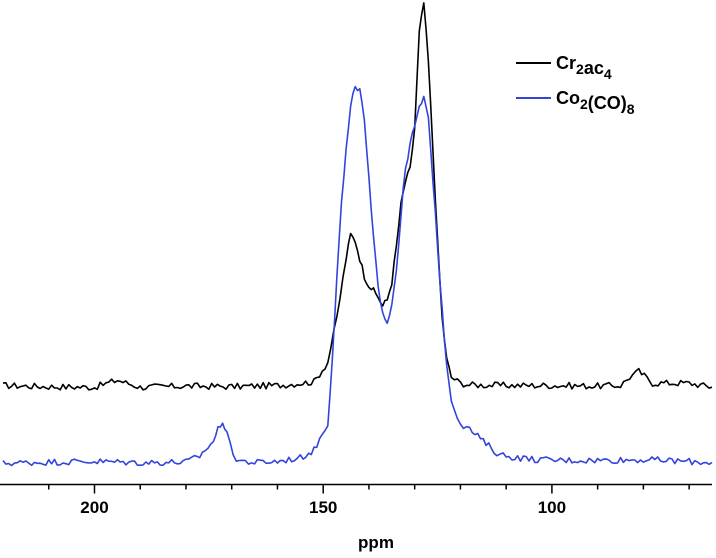 Image resolution: width=716 pixels, height=558 pixels. I want to click on x-tick-label: 150, so click(323, 507).